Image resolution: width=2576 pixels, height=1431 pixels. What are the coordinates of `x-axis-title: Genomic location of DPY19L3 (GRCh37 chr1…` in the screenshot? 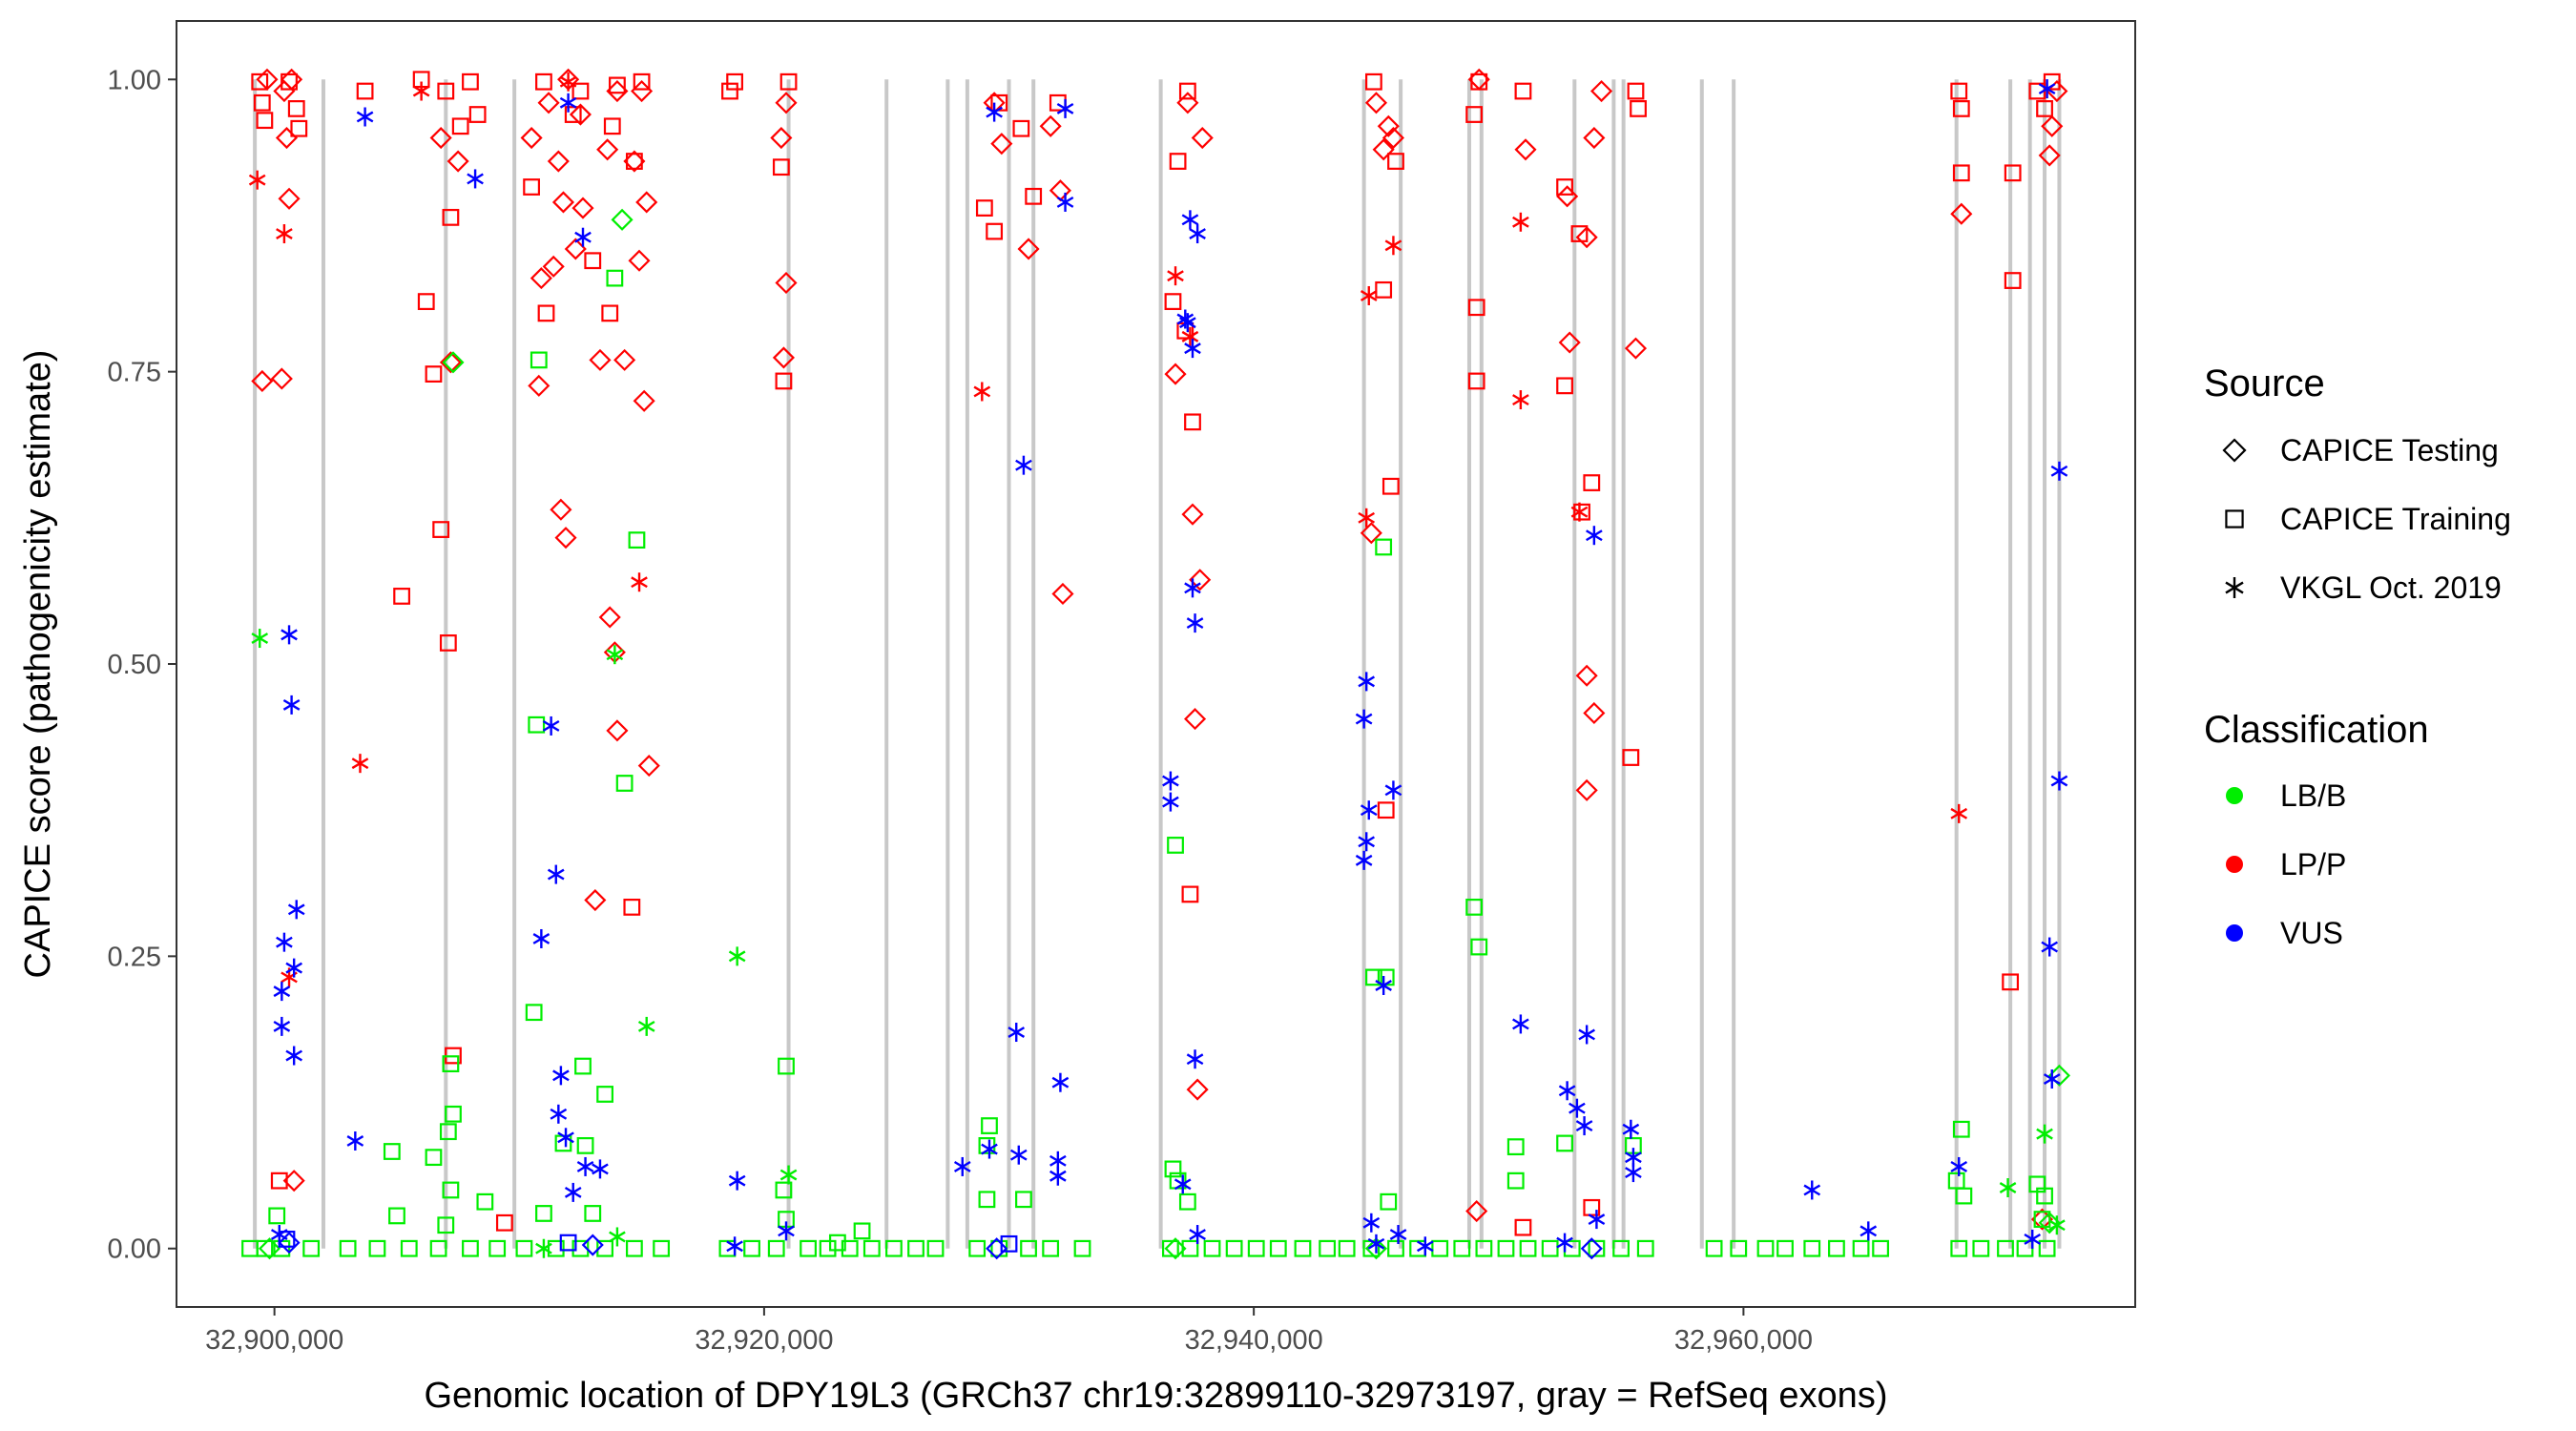 It's located at (1156, 1396).